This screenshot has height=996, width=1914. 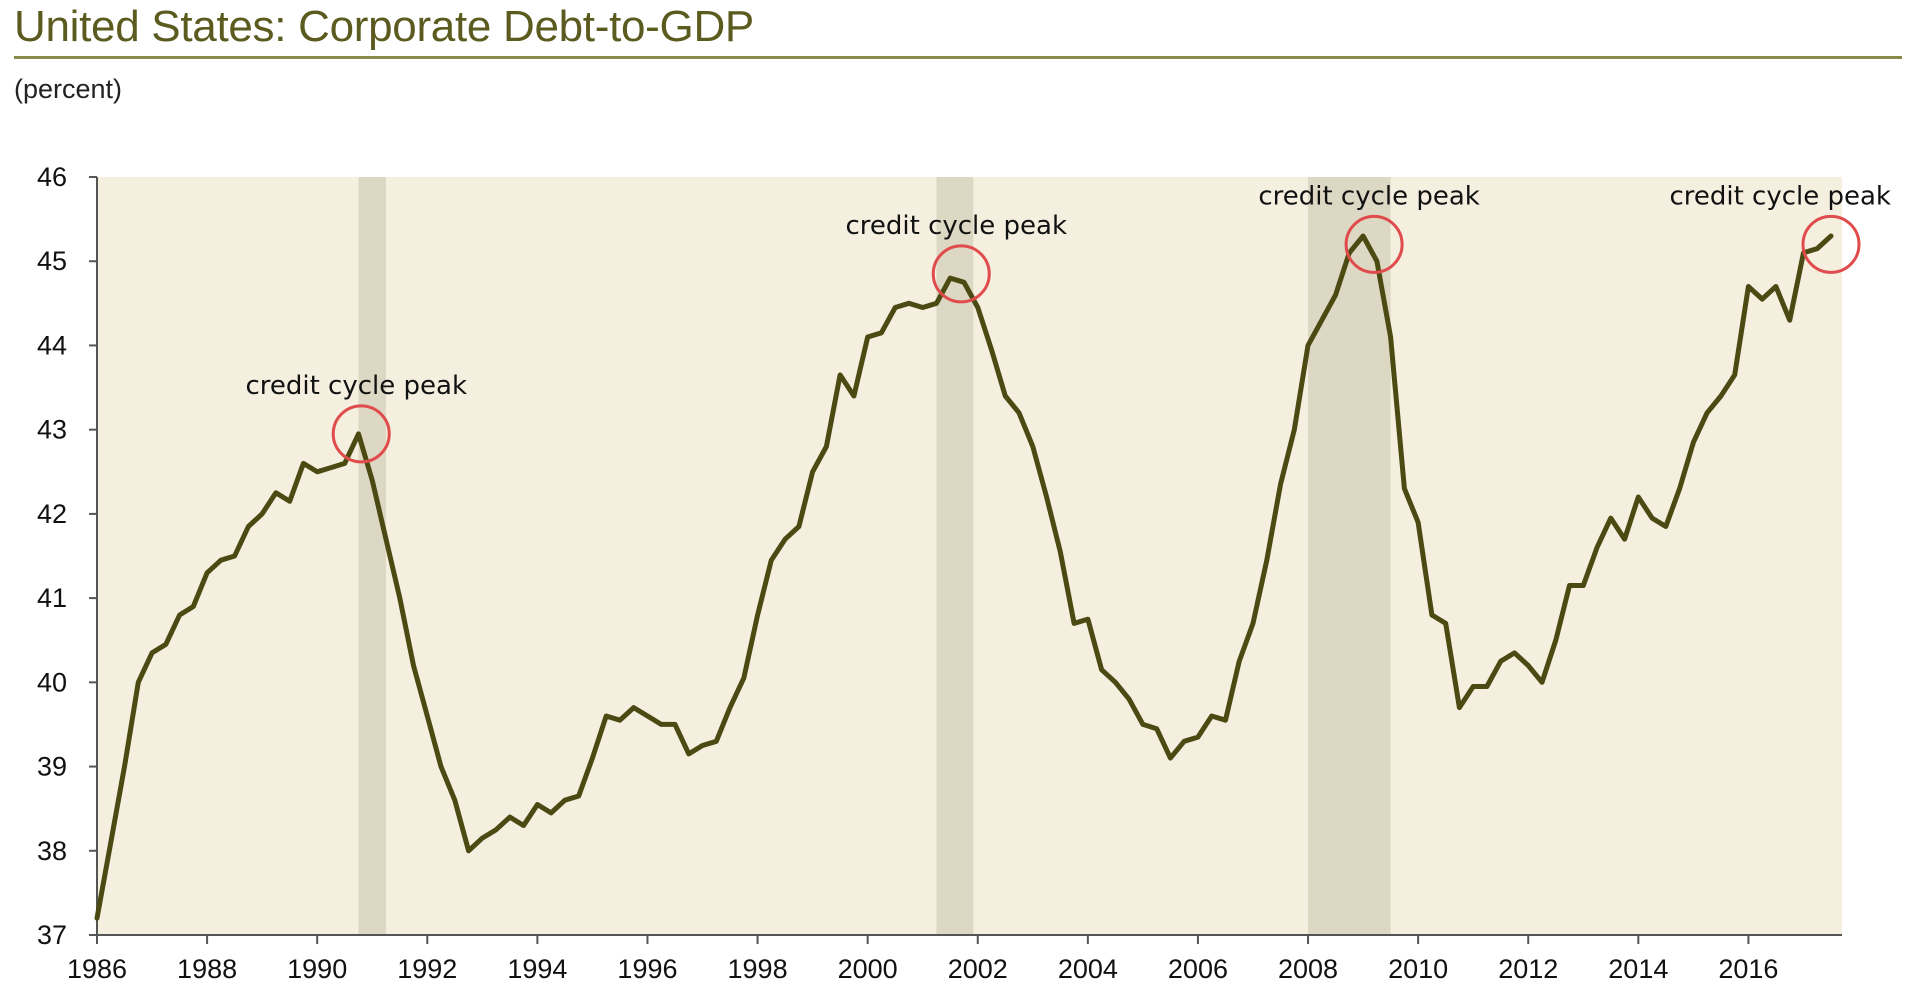 I want to click on x-tick-label: 1996, so click(x=647, y=969).